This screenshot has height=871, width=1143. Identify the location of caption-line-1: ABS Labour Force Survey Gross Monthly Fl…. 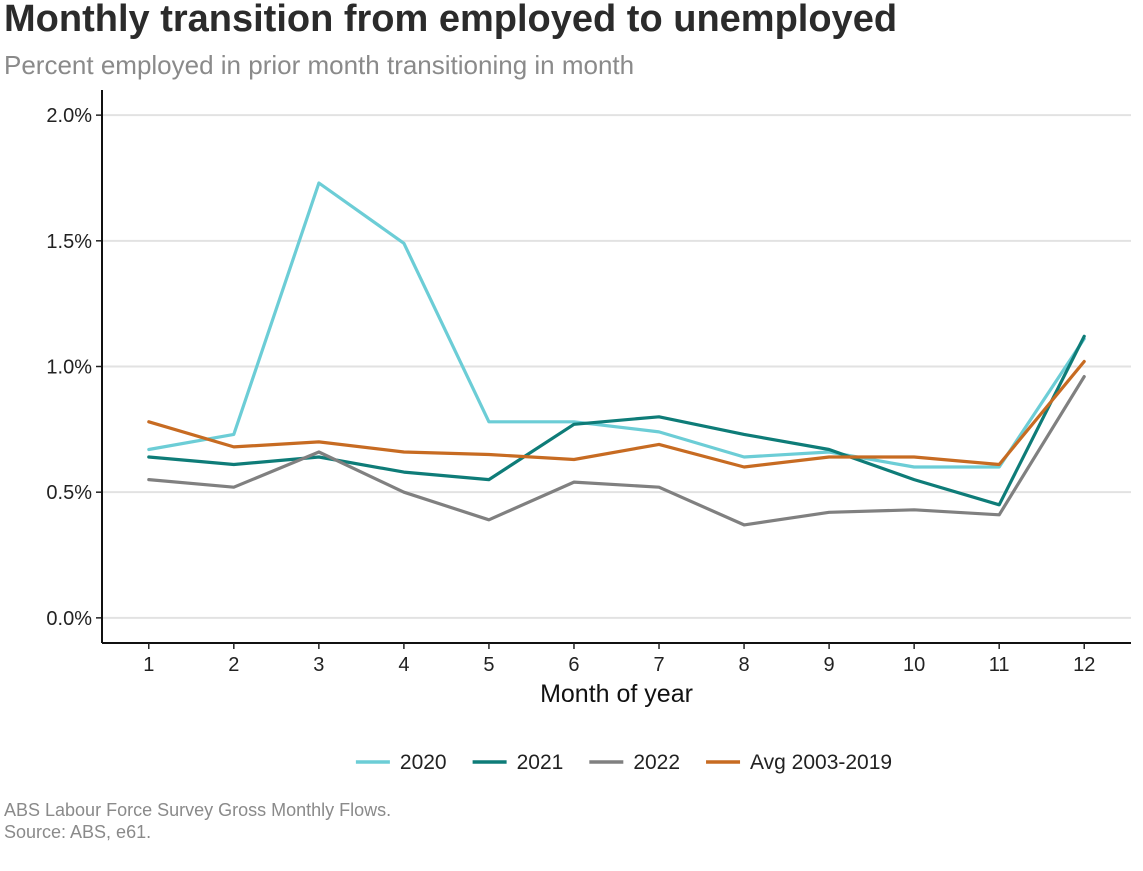
(198, 810).